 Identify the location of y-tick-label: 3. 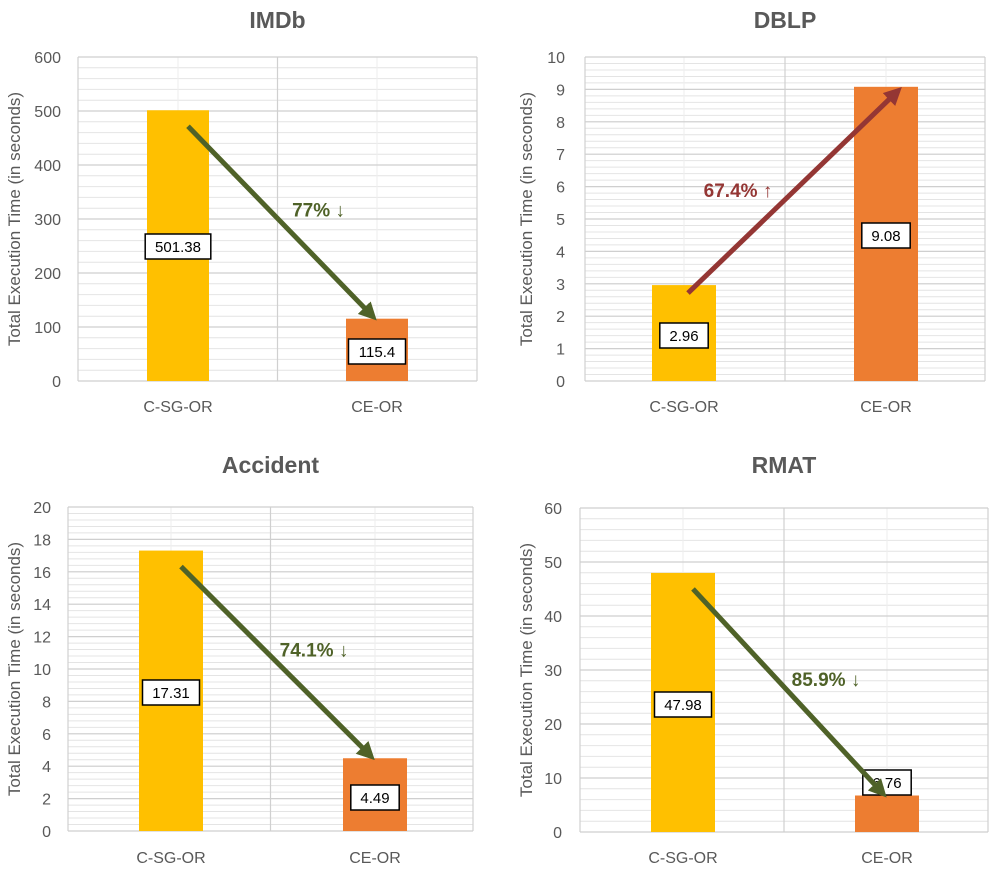
(560, 285).